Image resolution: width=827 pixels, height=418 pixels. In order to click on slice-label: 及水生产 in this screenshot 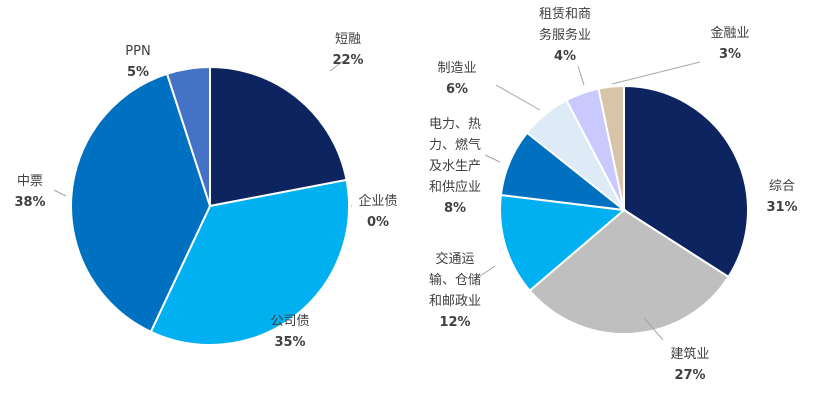, I will do `click(455, 166)`.